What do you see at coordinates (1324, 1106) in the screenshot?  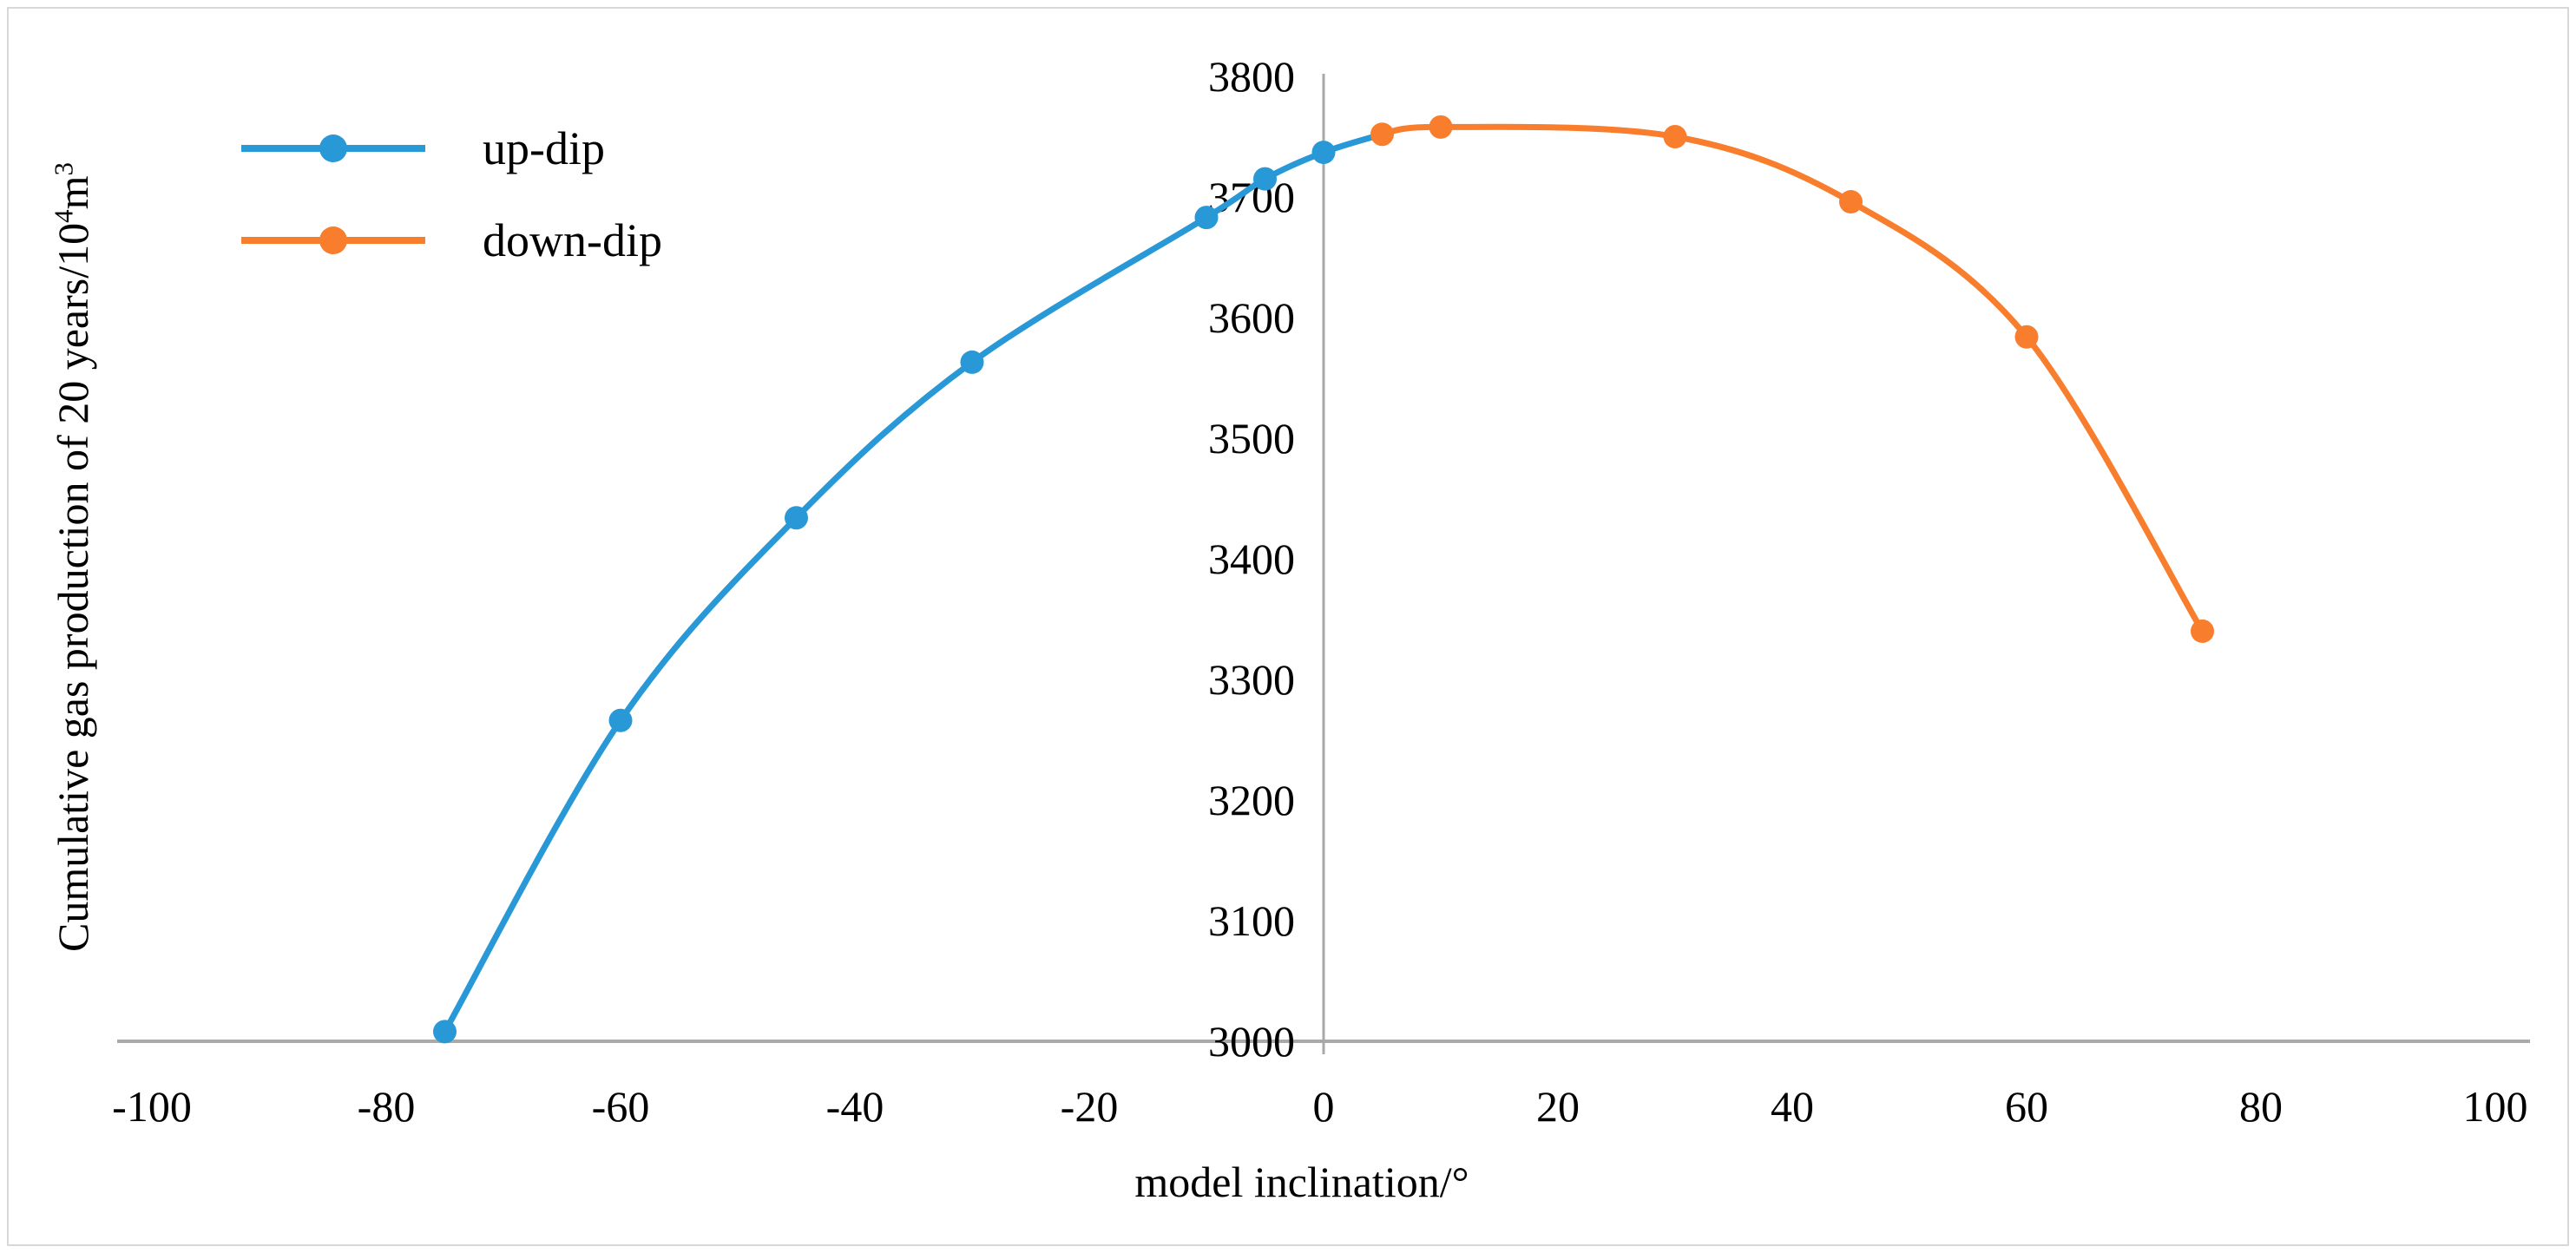 I see `x-tick-label: 0` at bounding box center [1324, 1106].